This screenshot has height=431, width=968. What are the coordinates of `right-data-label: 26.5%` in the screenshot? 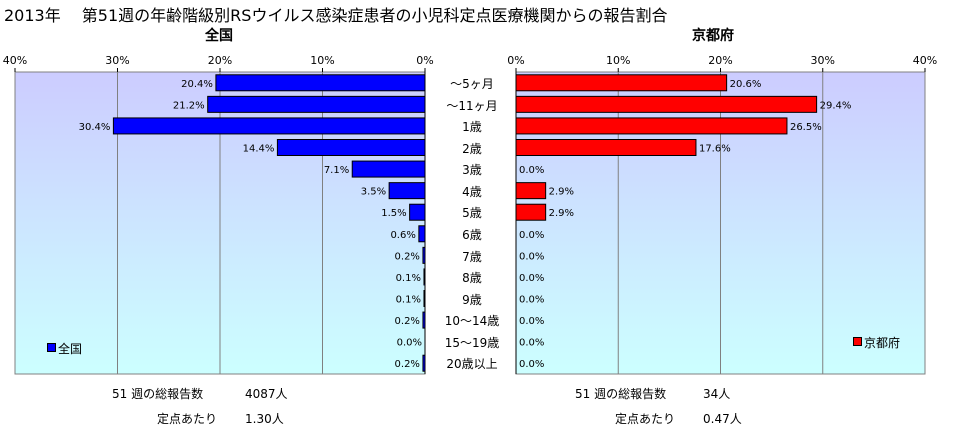 It's located at (806, 127).